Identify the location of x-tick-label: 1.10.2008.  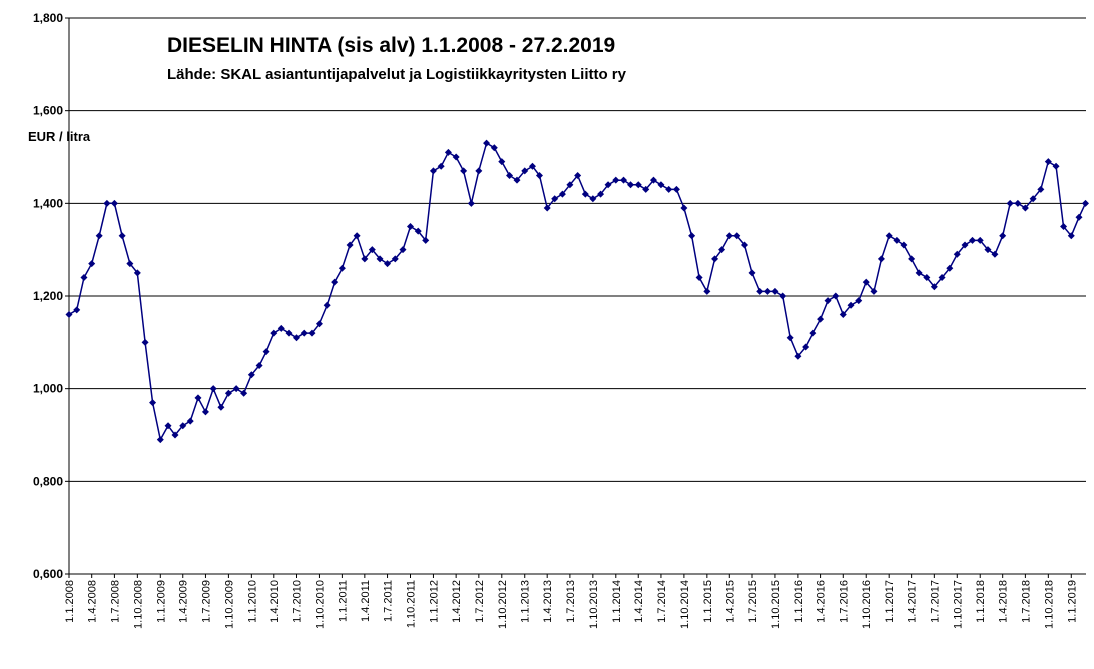
(138, 604).